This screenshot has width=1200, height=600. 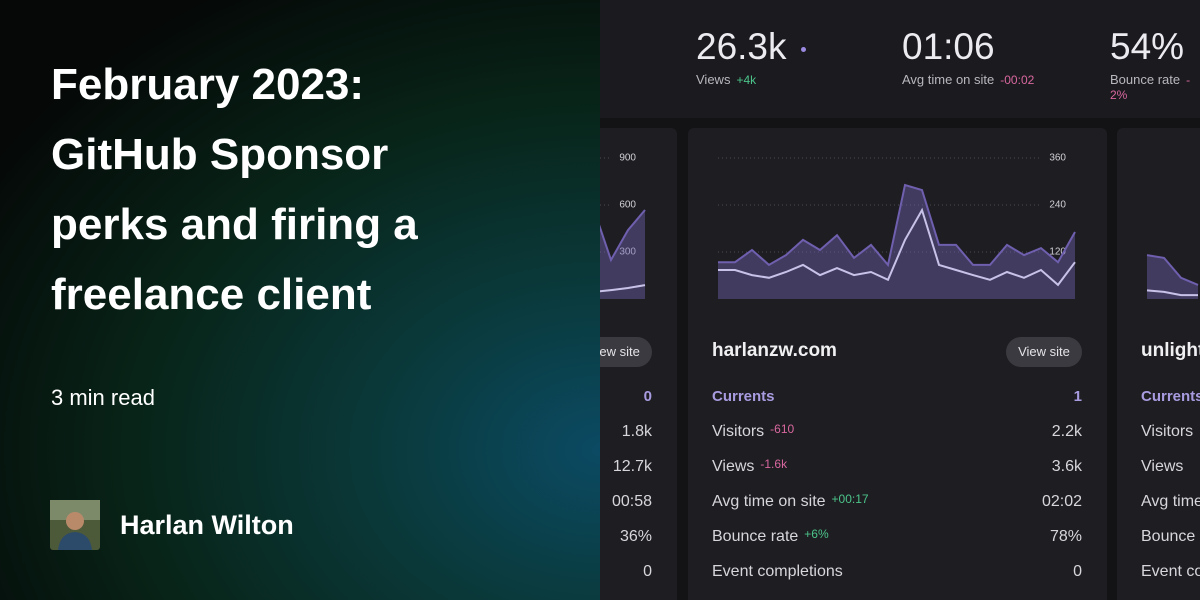 What do you see at coordinates (948, 79) in the screenshot?
I see `stat-label: Avg time on site` at bounding box center [948, 79].